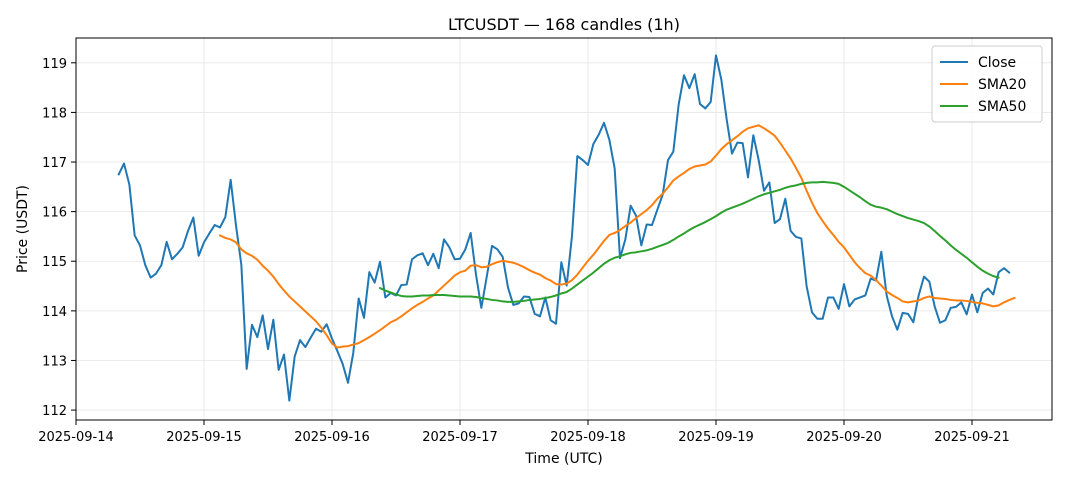 Image resolution: width=1068 pixels, height=481 pixels. I want to click on y-tick-label: 119, so click(54, 64).